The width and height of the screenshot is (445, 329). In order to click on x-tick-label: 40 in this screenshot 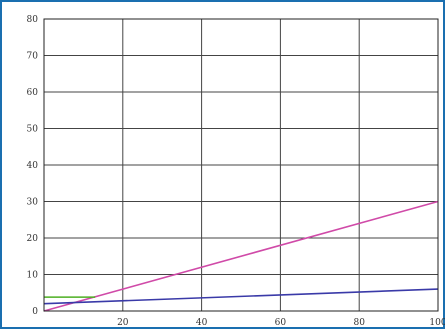, I will do `click(202, 323)`.